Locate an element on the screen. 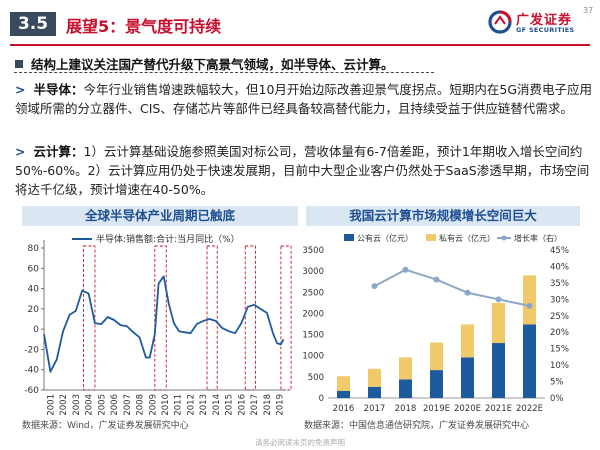 The image size is (600, 450). y-right-tick-label: 45% is located at coordinates (559, 251).